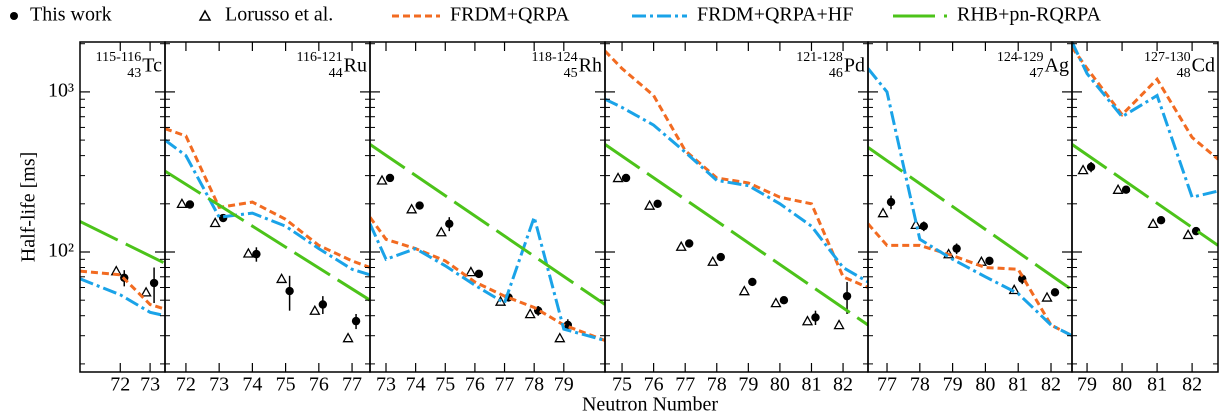  I want to click on panel-element: Tc, so click(152, 66).